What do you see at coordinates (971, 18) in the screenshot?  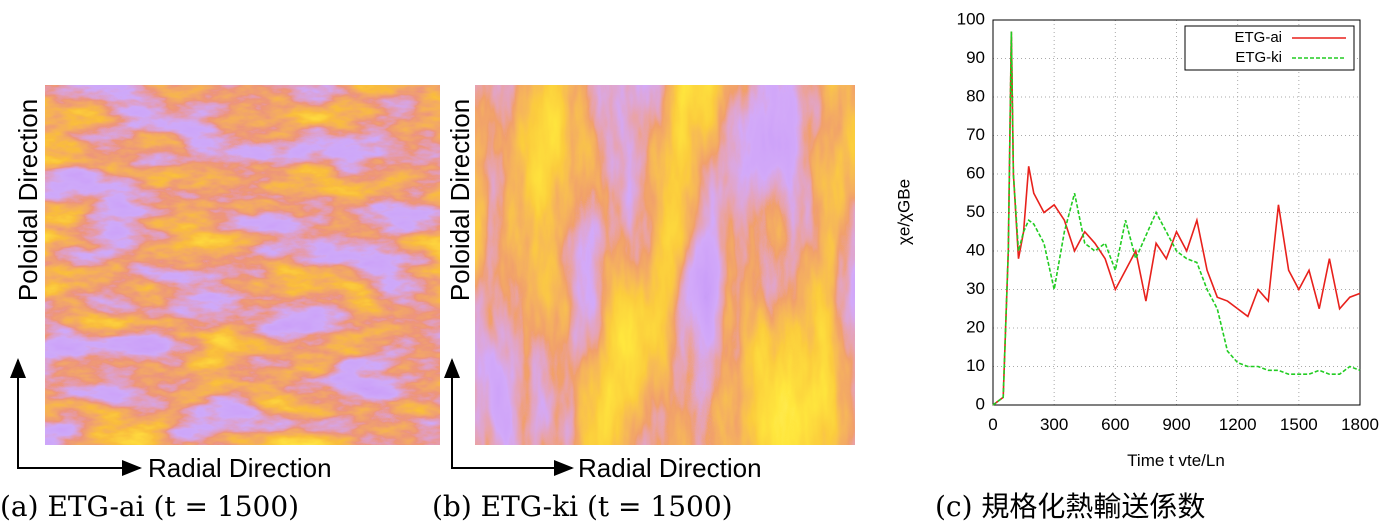 I see `y-tick-label: 100` at bounding box center [971, 18].